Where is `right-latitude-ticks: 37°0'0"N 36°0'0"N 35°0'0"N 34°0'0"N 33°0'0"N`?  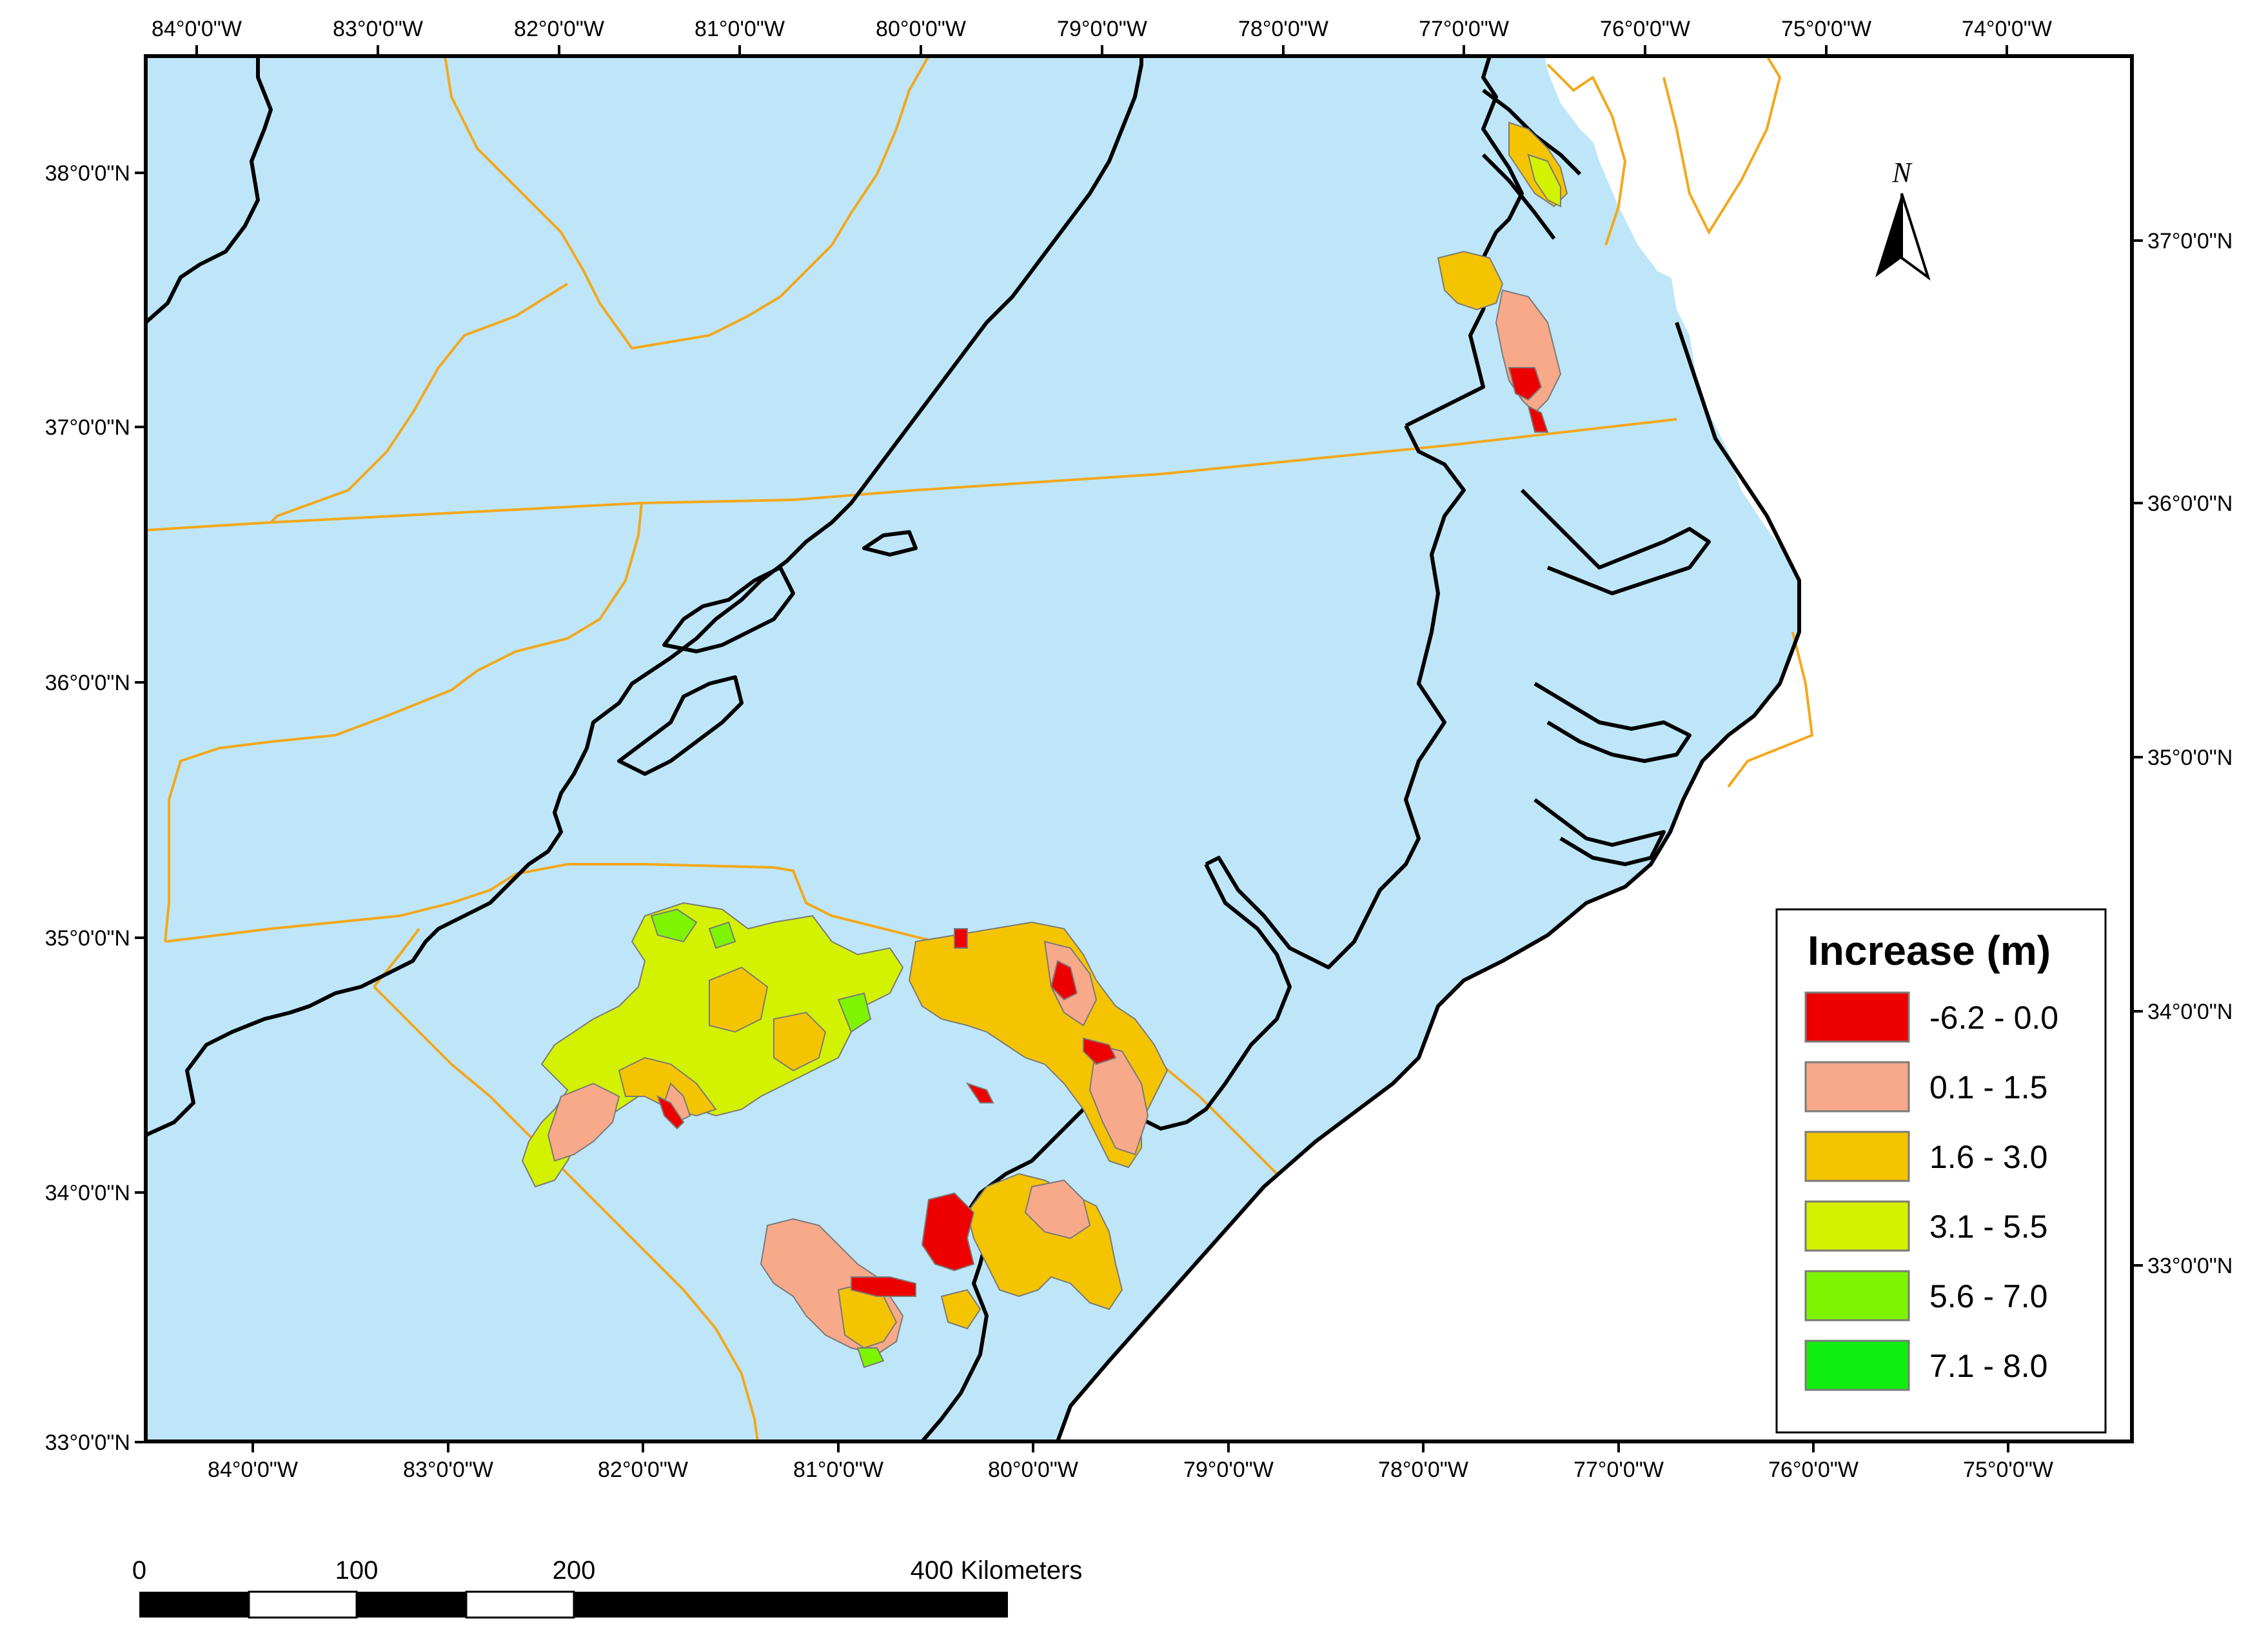 right-latitude-ticks: 37°0'0"N 36°0'0"N 35°0'0"N 34°0'0"N 33°0'0"N is located at coordinates (2182, 753).